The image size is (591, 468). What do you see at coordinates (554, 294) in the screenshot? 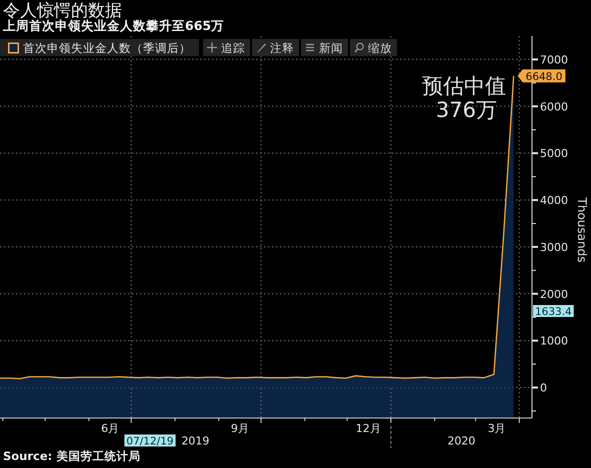
I see `y-tick-label: 2000` at bounding box center [554, 294].